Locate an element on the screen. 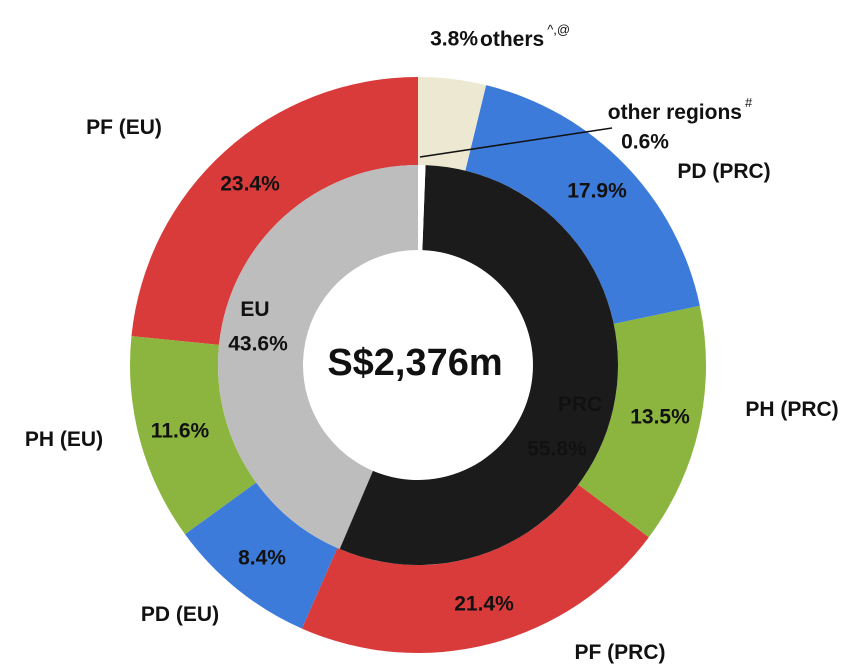 The height and width of the screenshot is (668, 854). category-label: PD (EU) is located at coordinates (180, 614).